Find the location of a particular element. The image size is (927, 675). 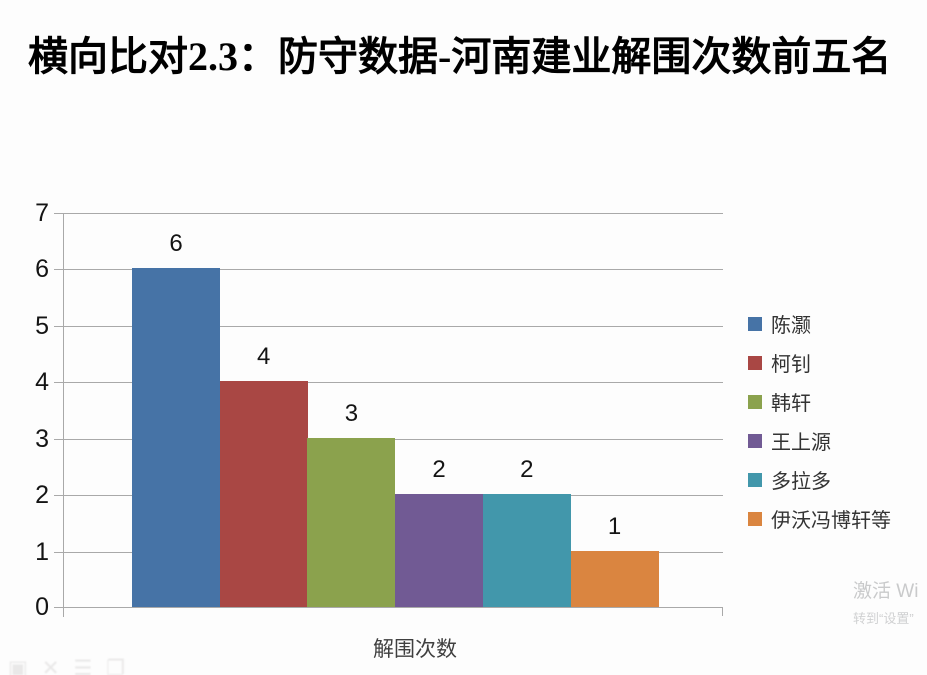

x-axis-line is located at coordinates (393, 607).